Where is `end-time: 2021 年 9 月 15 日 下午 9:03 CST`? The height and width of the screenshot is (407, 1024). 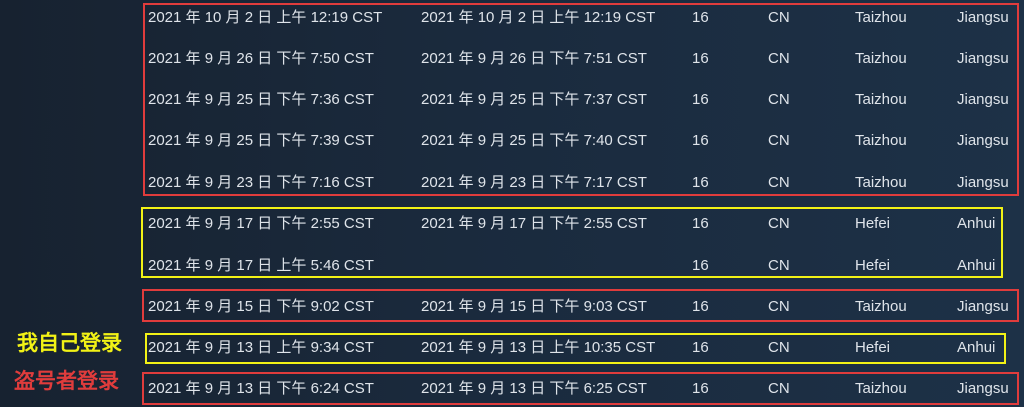
end-time: 2021 年 9 月 15 日 下午 9:03 CST is located at coordinates (534, 306).